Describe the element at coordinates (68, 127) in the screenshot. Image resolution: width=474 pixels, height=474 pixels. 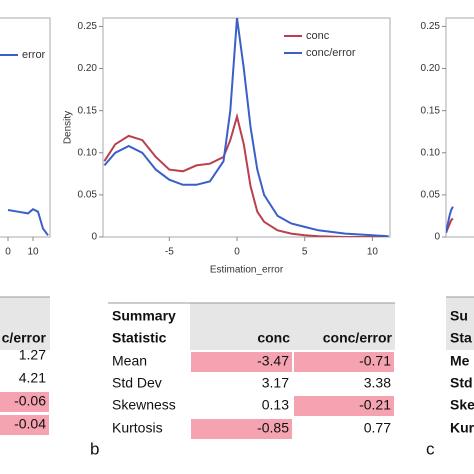
I see `y-axis-label: Density` at that location.